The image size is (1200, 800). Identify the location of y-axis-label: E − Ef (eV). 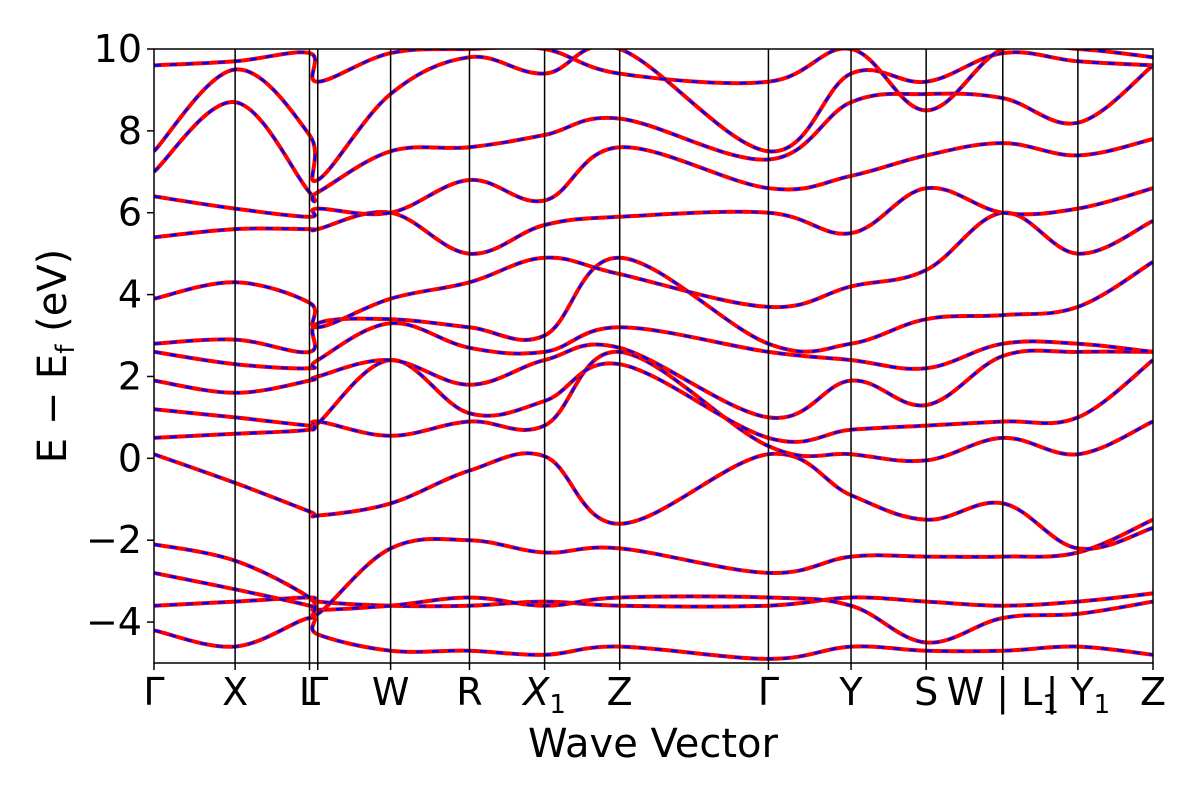
(55, 356).